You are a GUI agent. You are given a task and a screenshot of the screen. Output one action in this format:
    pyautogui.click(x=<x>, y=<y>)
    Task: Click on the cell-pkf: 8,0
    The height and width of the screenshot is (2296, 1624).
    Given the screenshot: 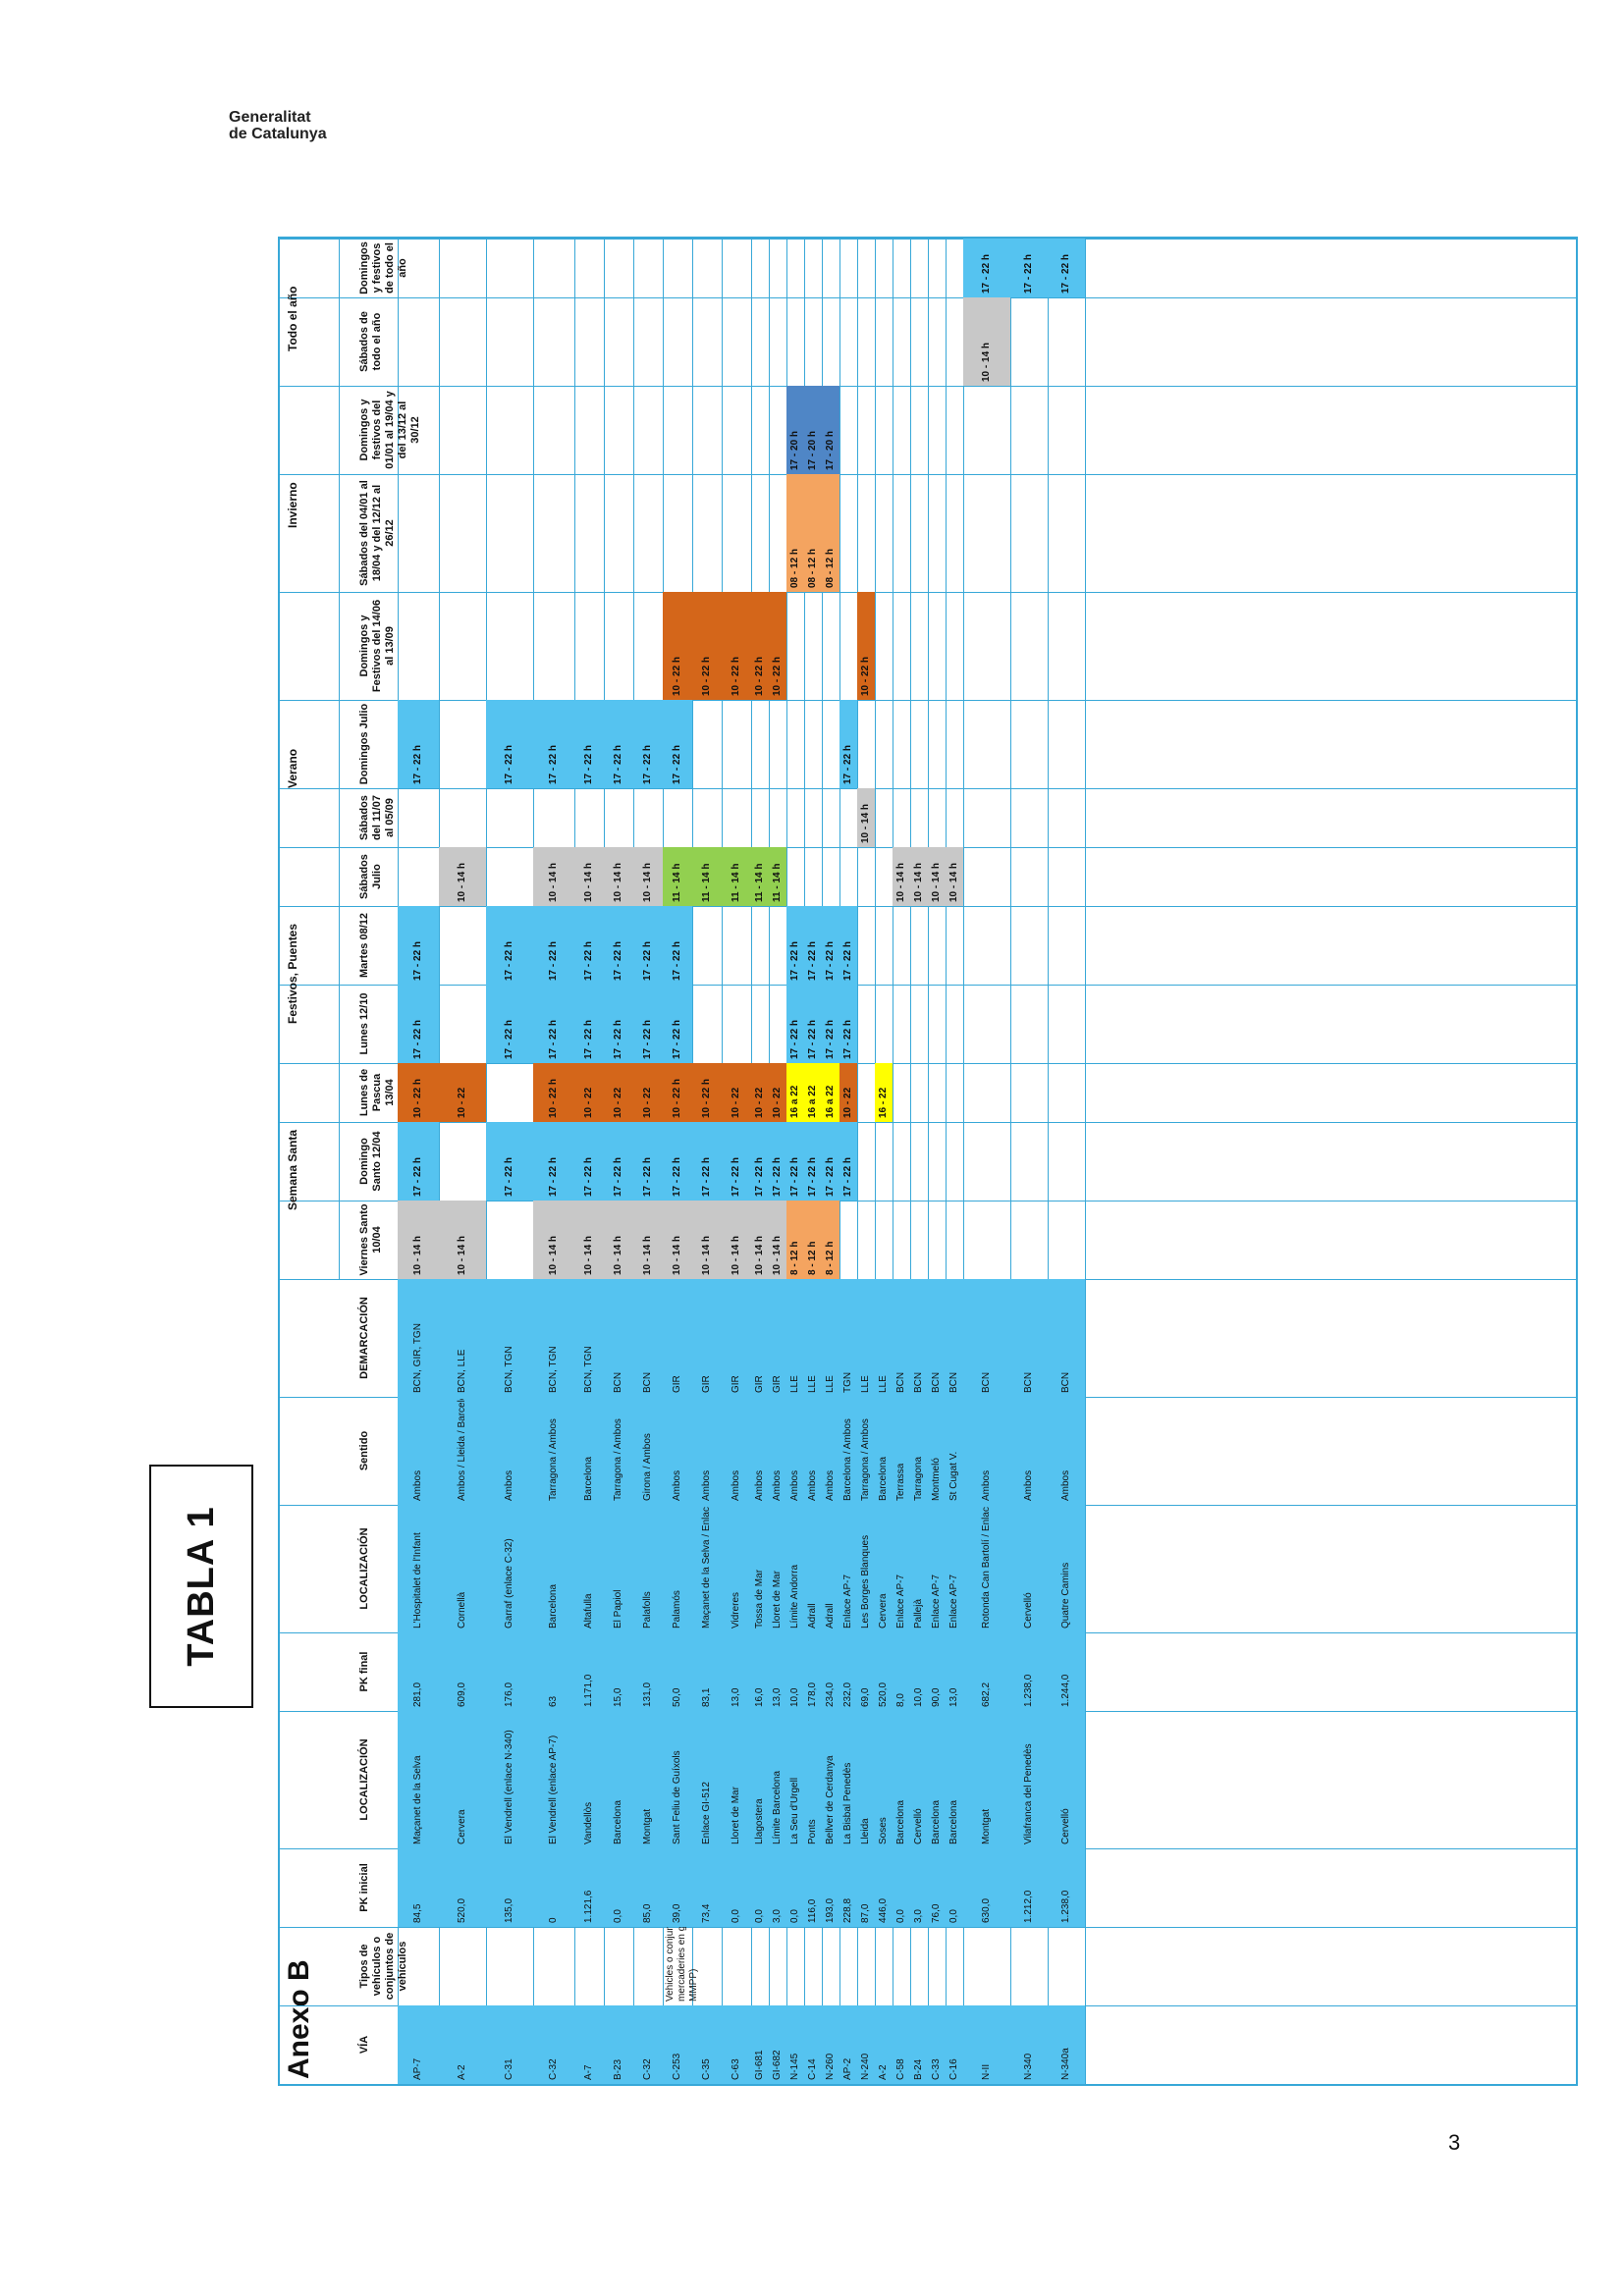 What is the action you would take?
    pyautogui.click(x=900, y=1700)
    